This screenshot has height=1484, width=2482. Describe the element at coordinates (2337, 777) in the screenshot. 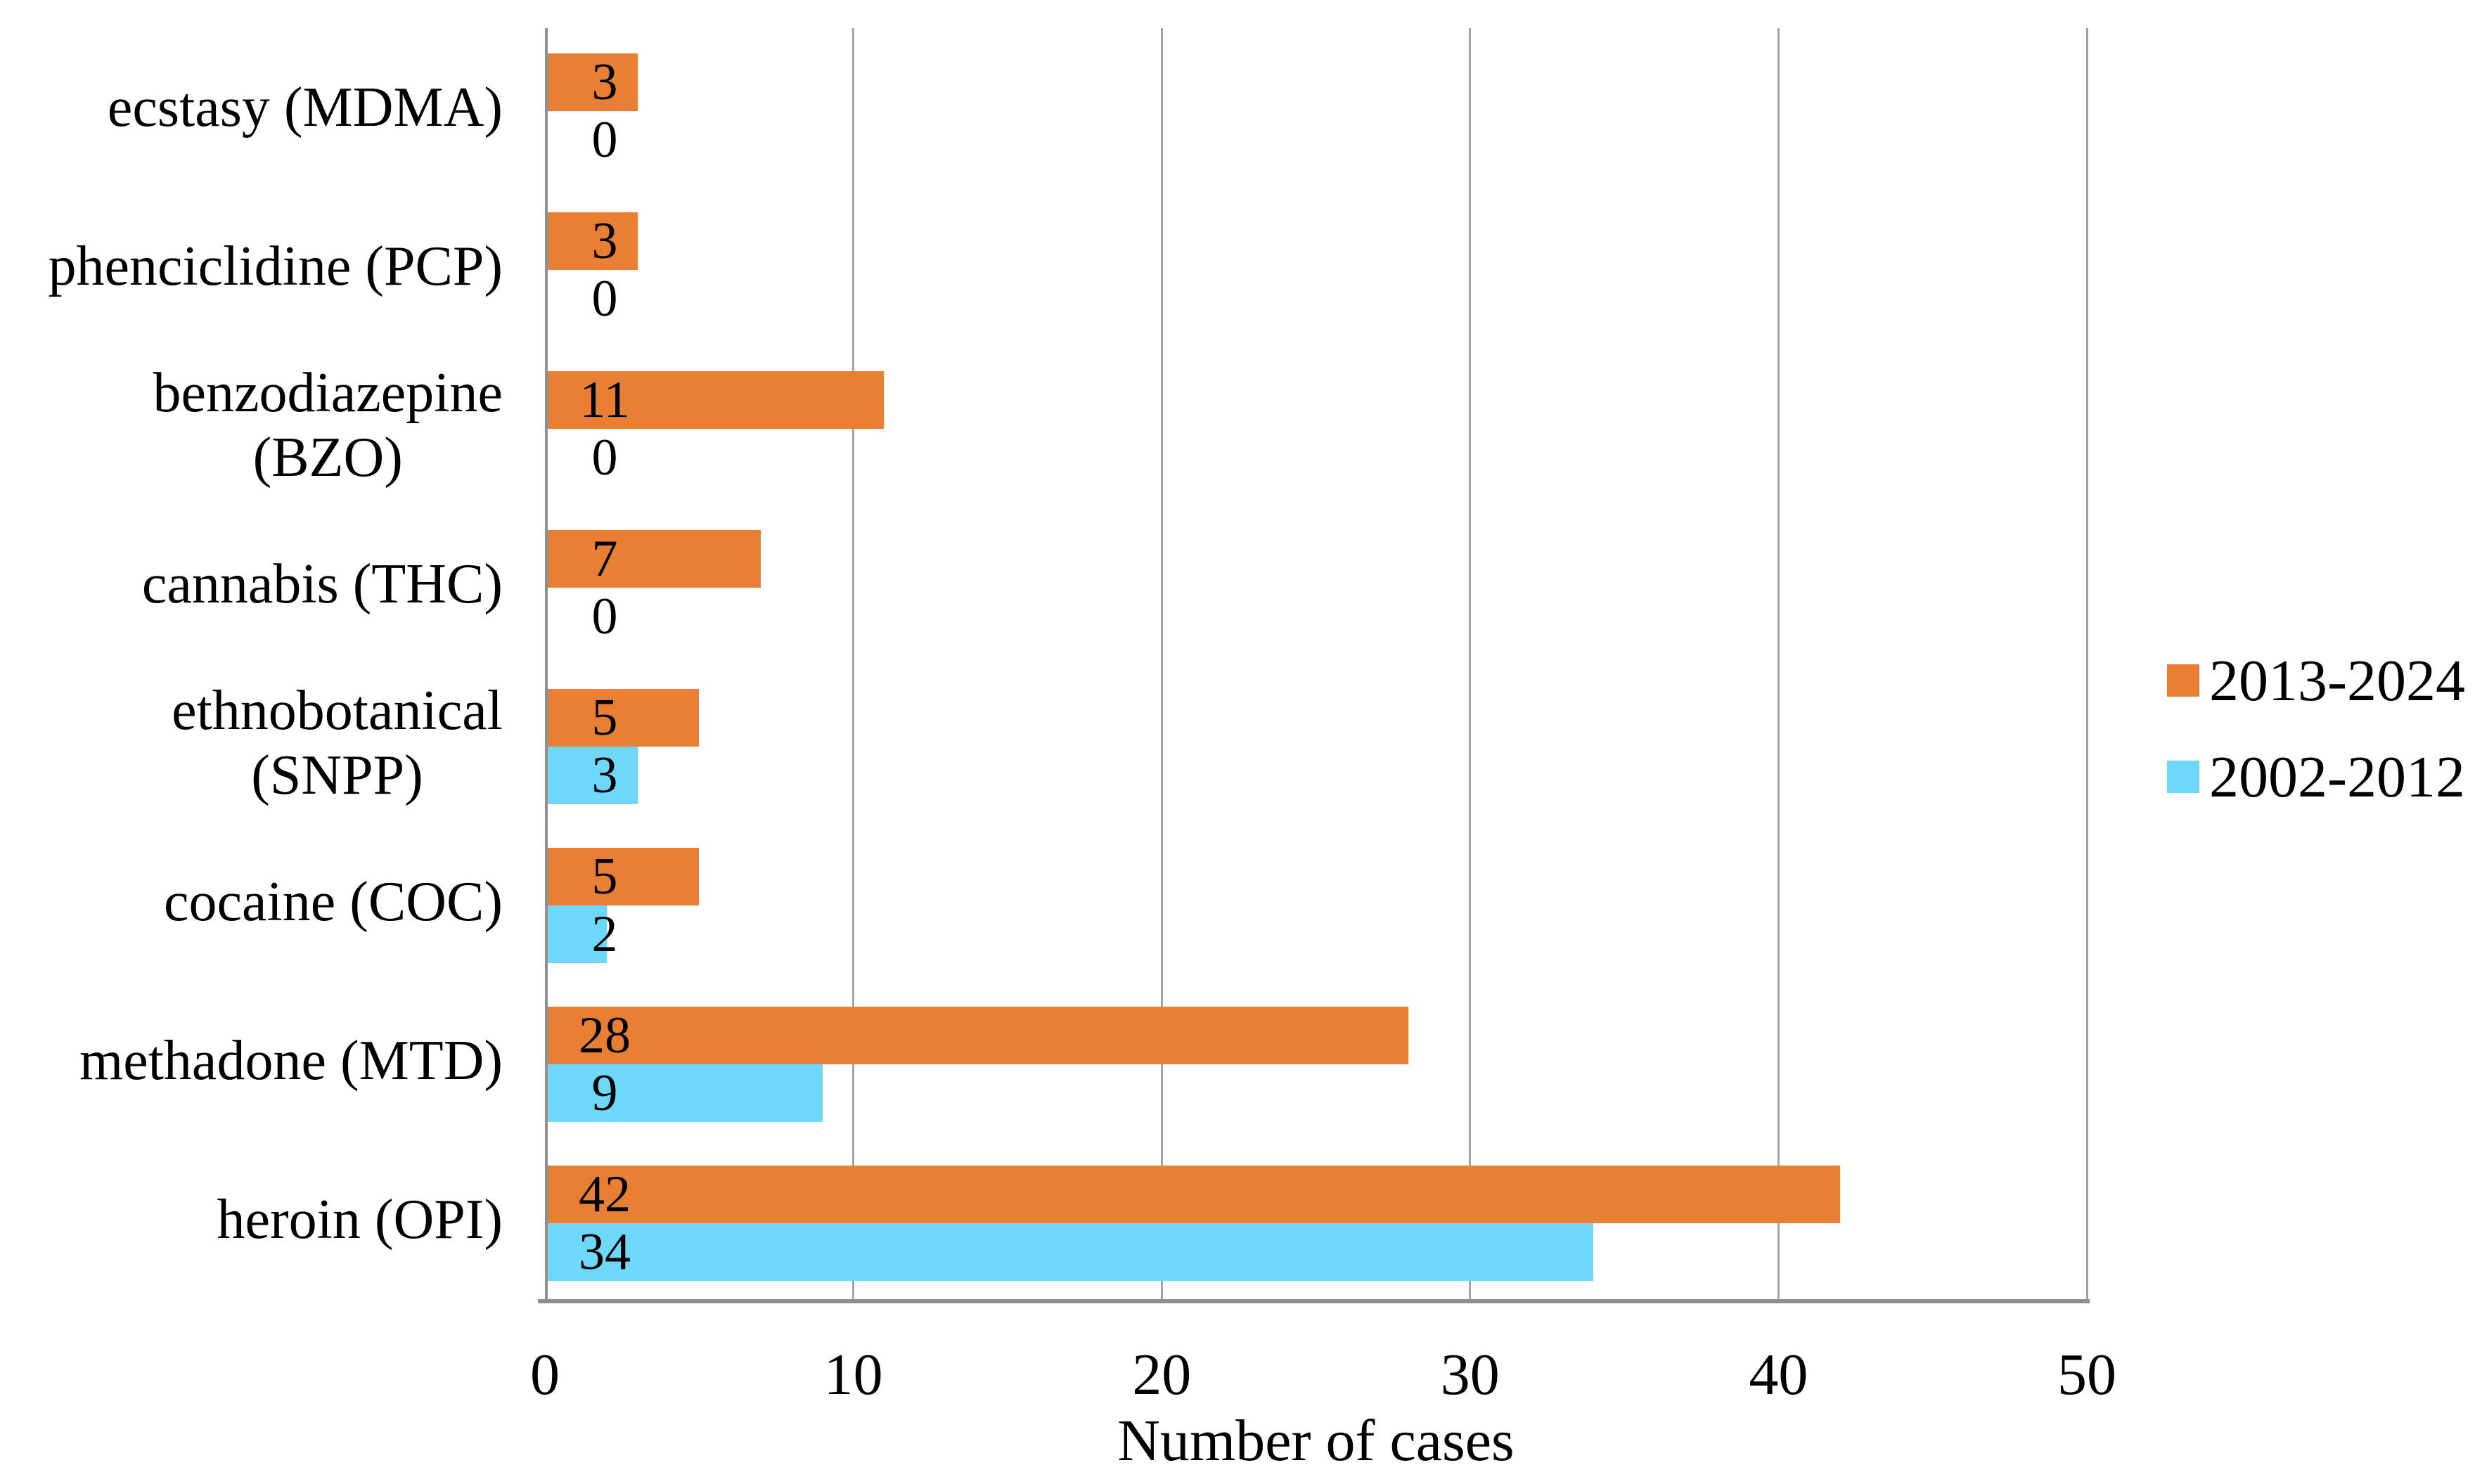

I see `legend-label: 2002-2012` at that location.